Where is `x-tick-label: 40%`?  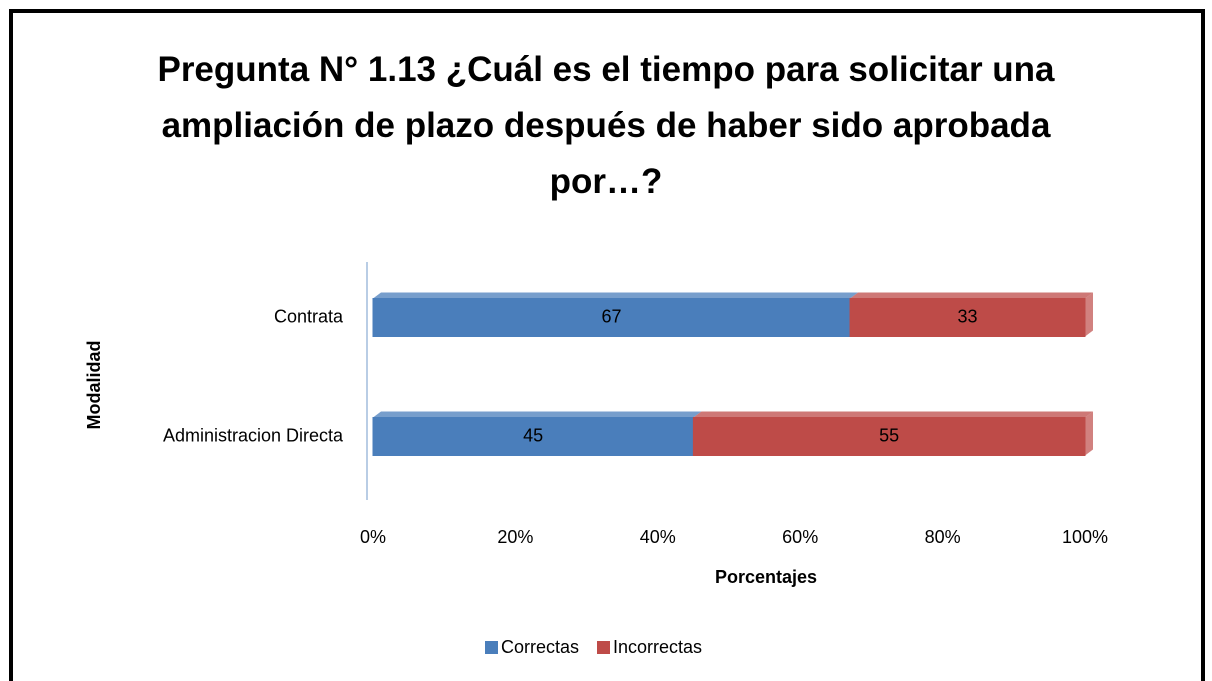 x-tick-label: 40% is located at coordinates (658, 537).